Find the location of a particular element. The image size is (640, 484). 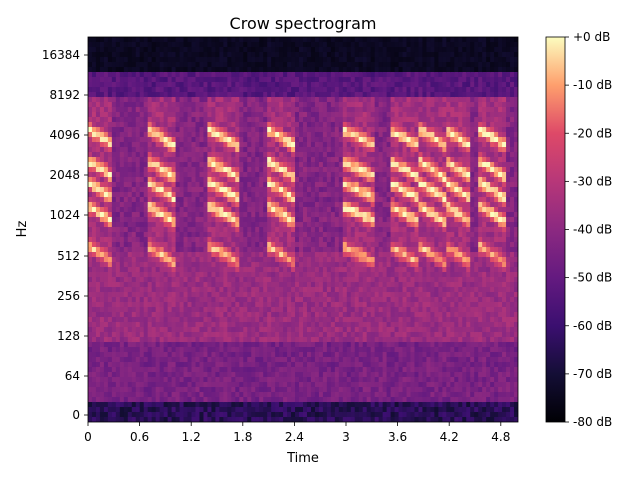

x-tick-label: 3 is located at coordinates (346, 437).